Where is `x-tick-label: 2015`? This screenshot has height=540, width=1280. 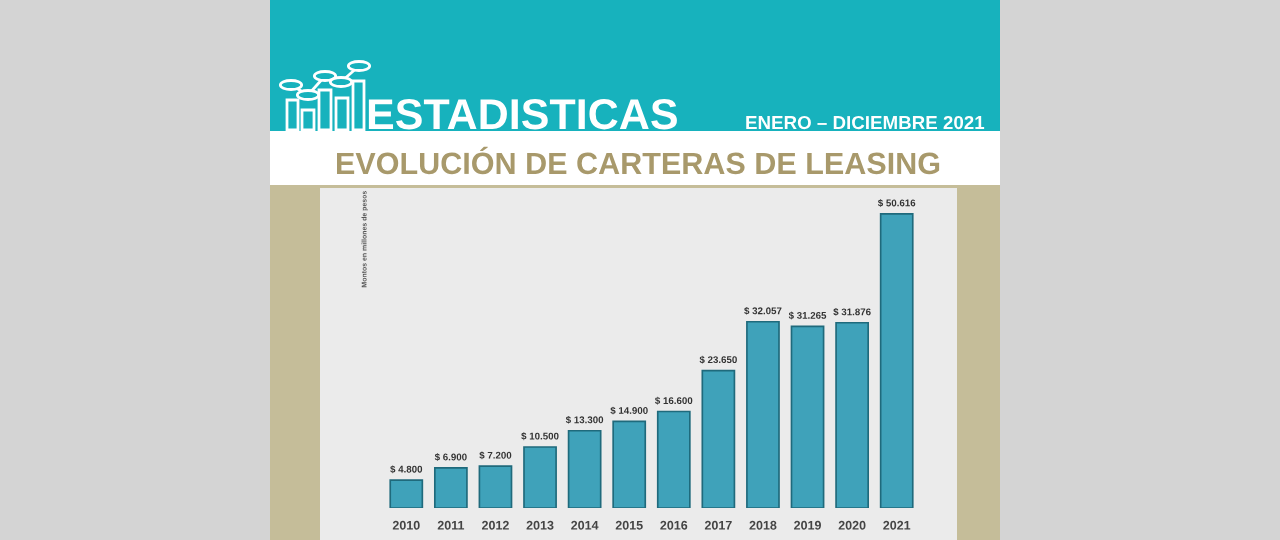 x-tick-label: 2015 is located at coordinates (629, 525).